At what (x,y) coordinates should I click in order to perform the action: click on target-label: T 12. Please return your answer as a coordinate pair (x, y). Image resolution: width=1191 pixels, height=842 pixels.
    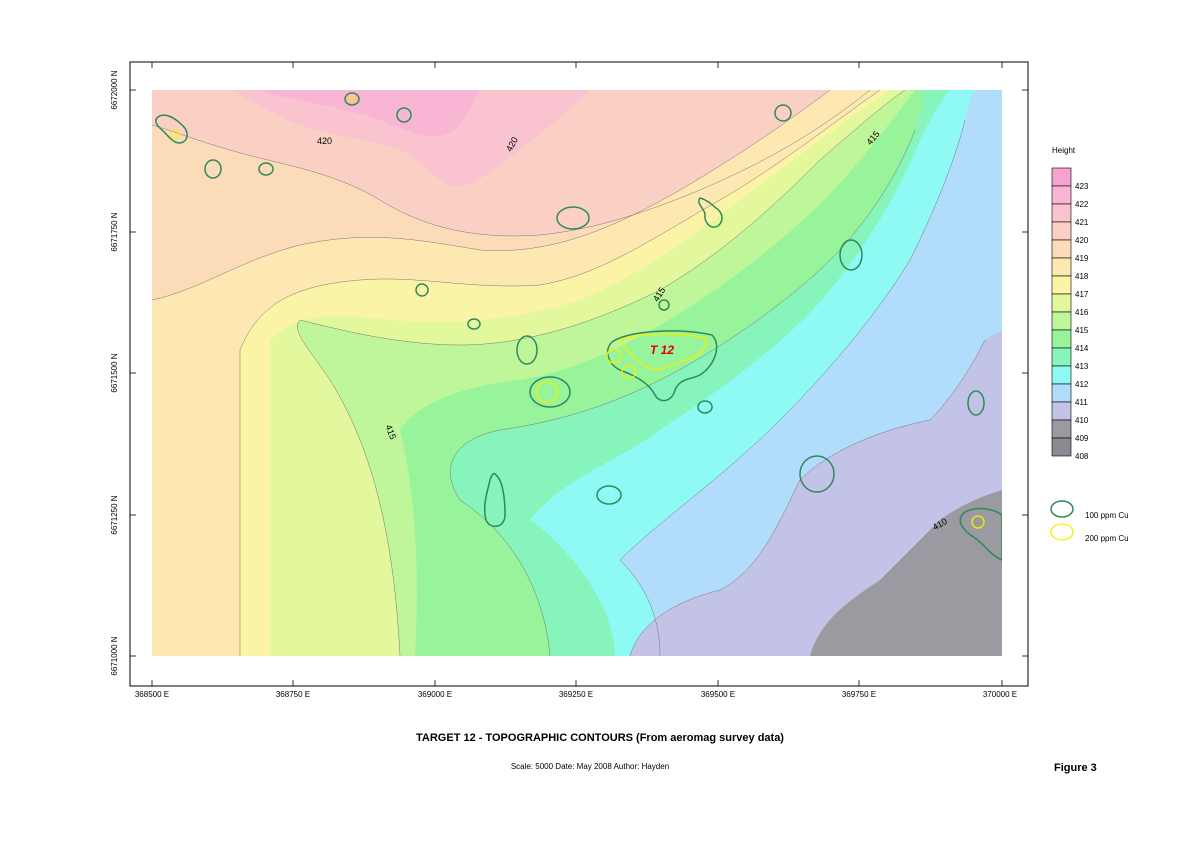
    Looking at the image, I should click on (662, 350).